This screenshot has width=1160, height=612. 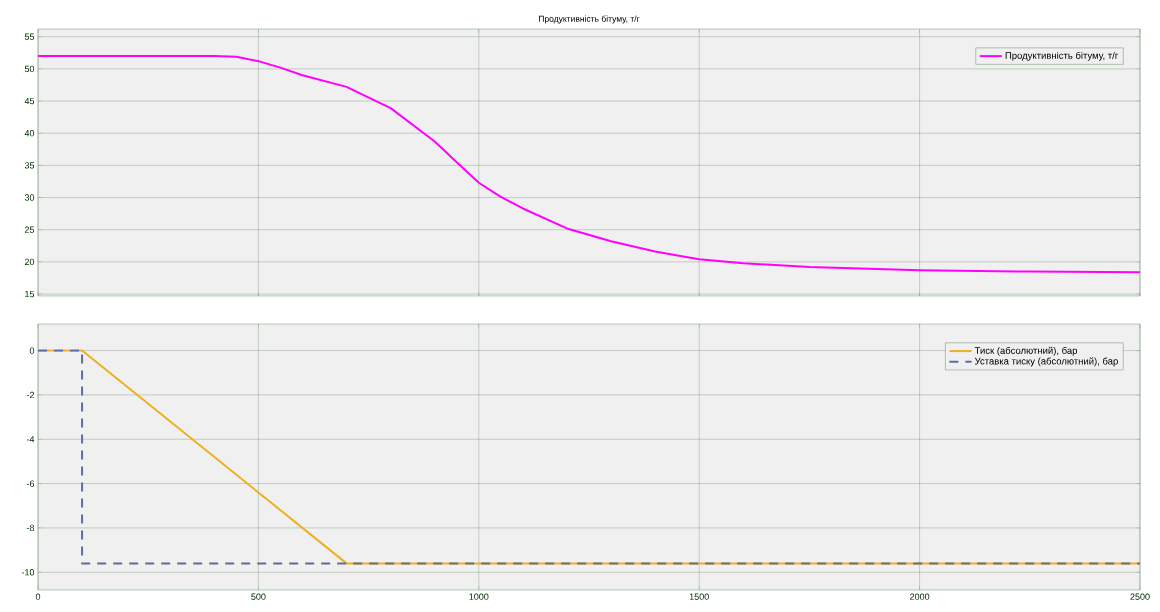 What do you see at coordinates (1026, 351) in the screenshot?
I see `legend-label: Тиск (абсолютний), бар` at bounding box center [1026, 351].